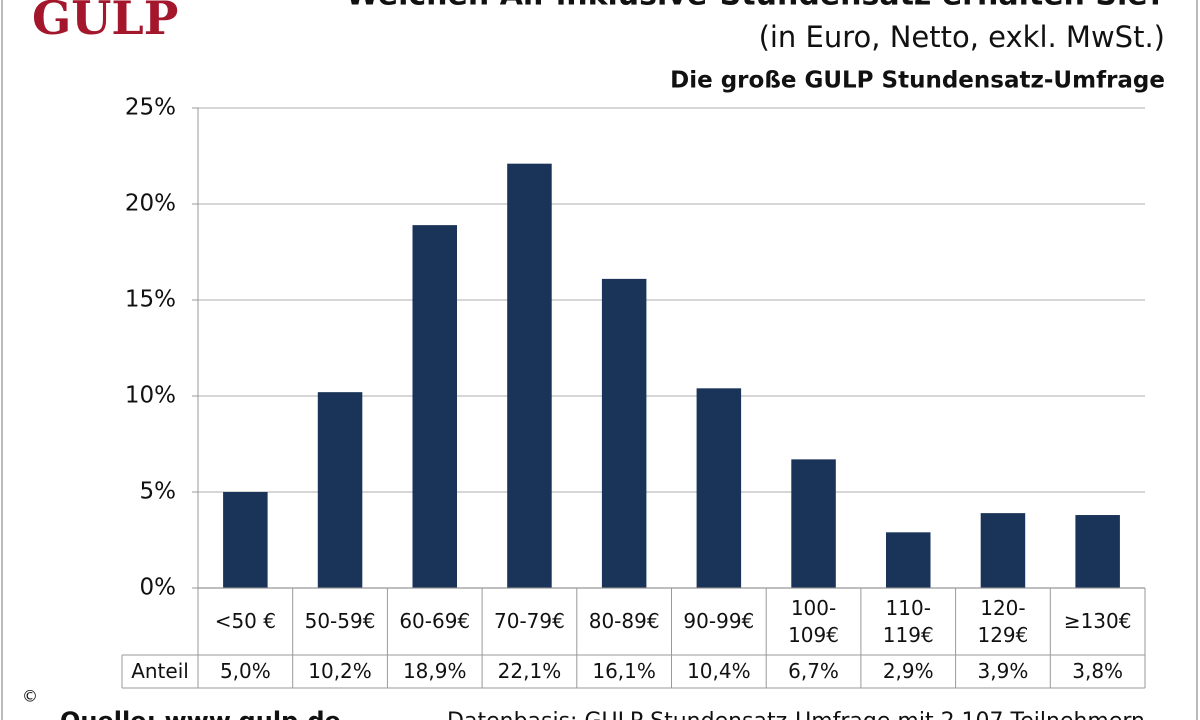 This screenshot has width=1200, height=720. What do you see at coordinates (1098, 671) in the screenshot?
I see `value-label: 3,8%` at bounding box center [1098, 671].